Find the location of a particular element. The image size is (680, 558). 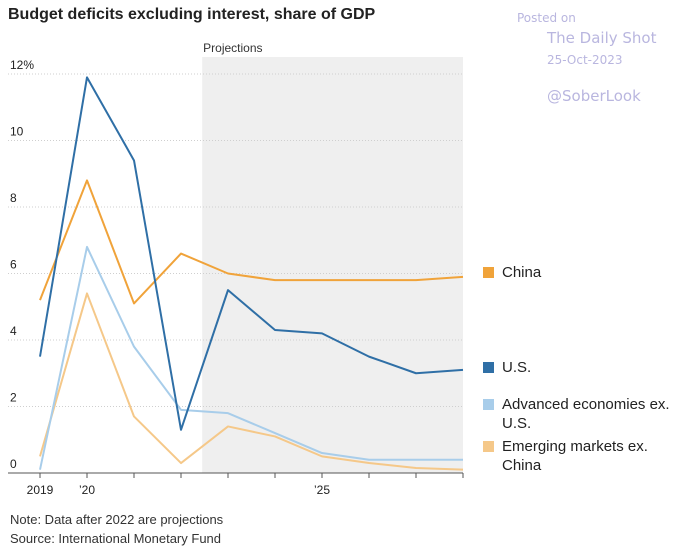

y-tick-label: 2 is located at coordinates (13, 398).